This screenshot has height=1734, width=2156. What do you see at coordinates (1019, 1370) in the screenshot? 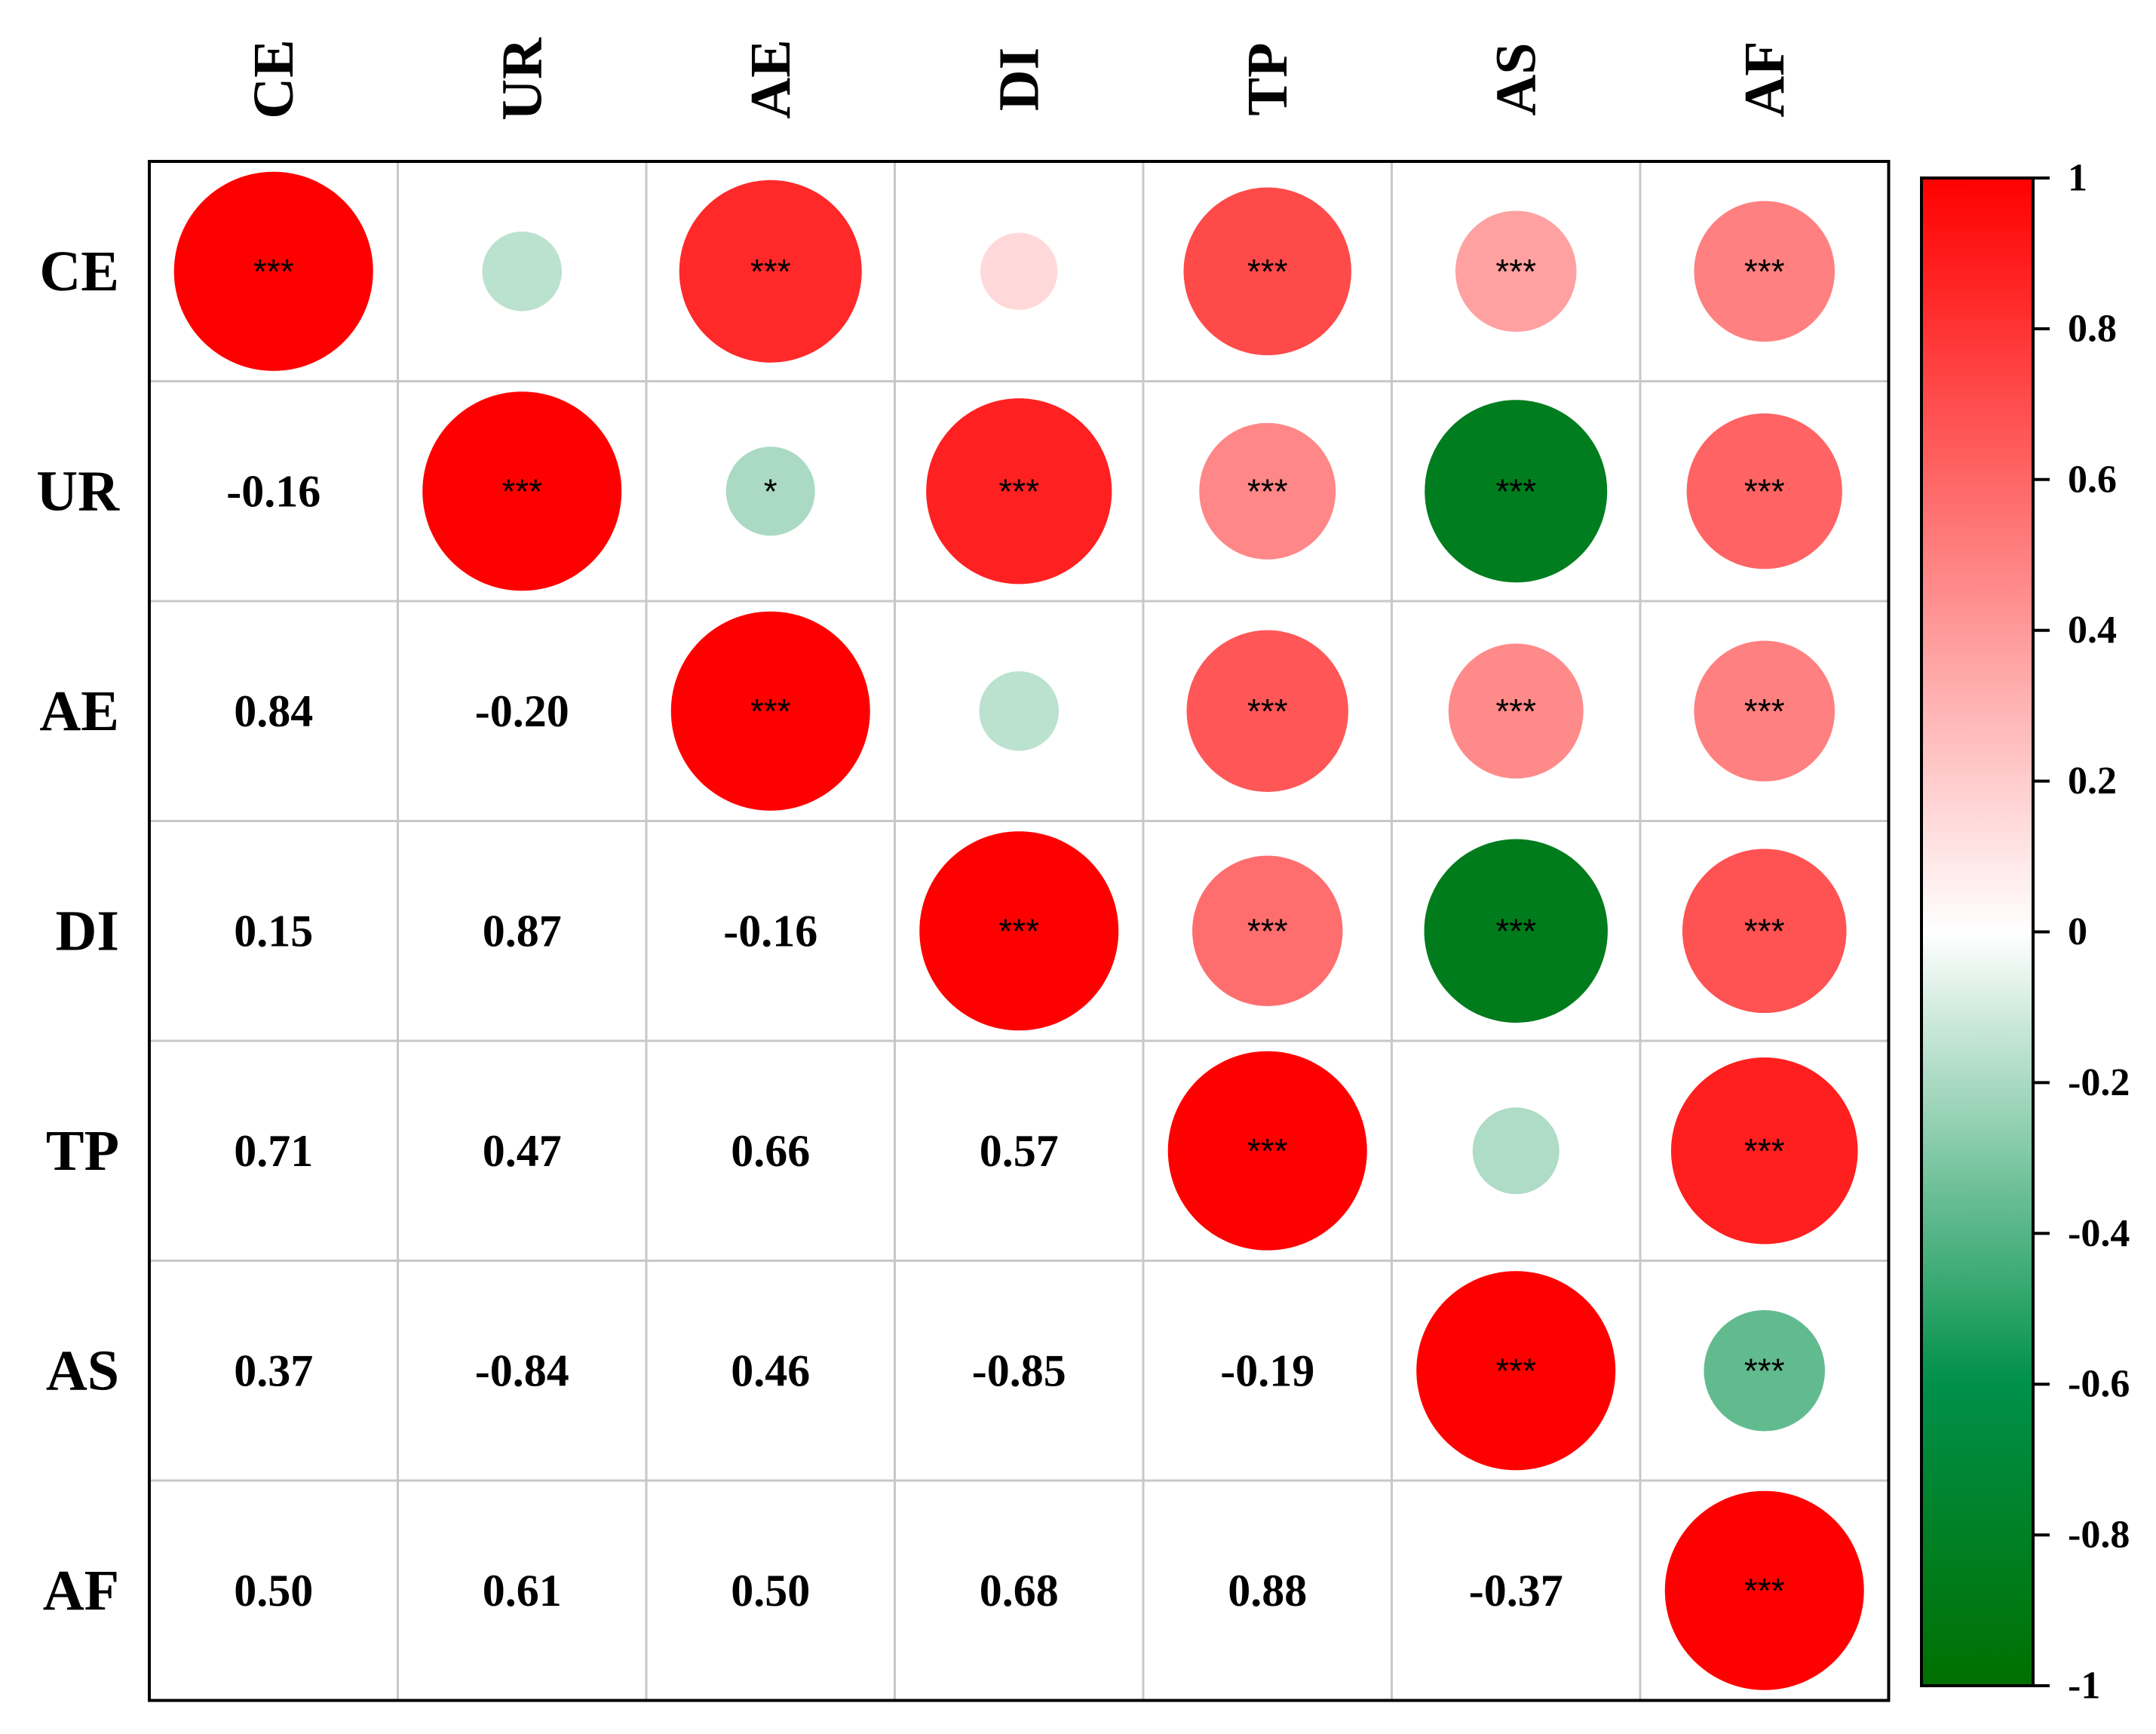
I see `correlation-value: -0.85` at bounding box center [1019, 1370].